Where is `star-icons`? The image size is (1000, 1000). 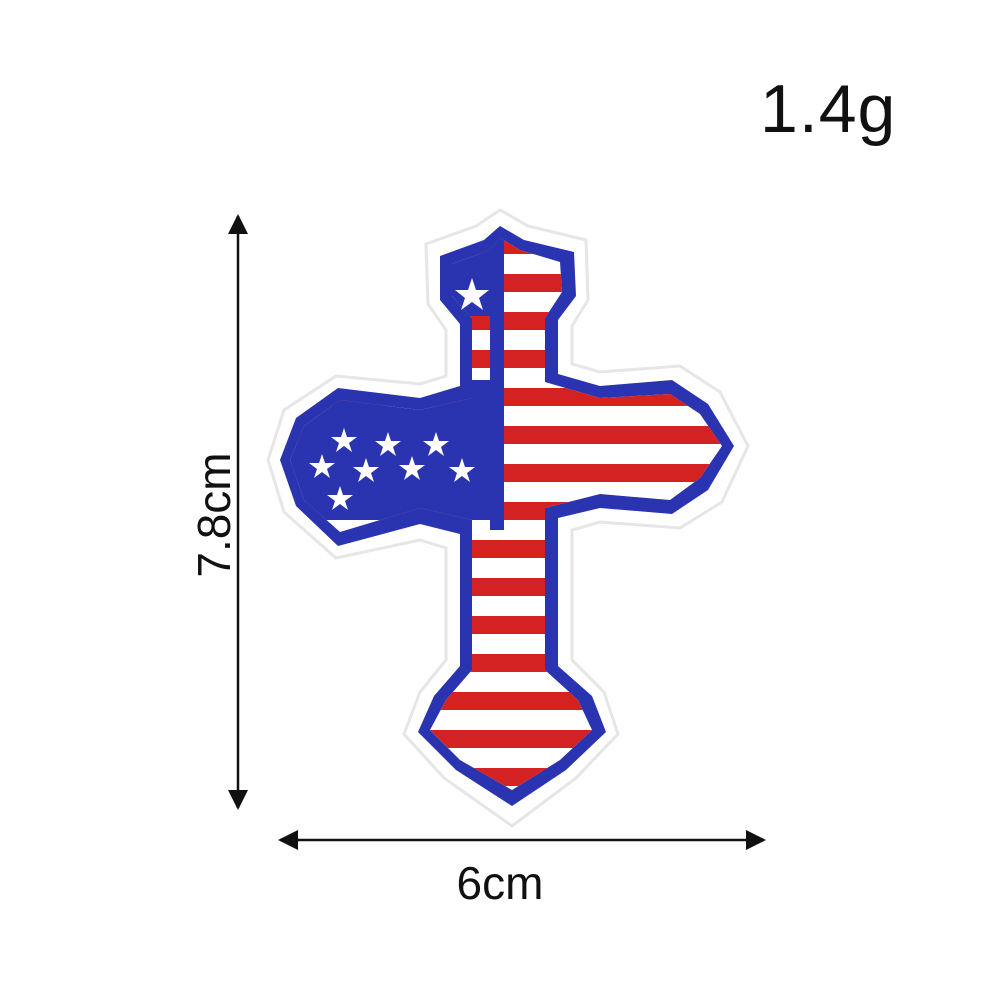 star-icons is located at coordinates (399, 394).